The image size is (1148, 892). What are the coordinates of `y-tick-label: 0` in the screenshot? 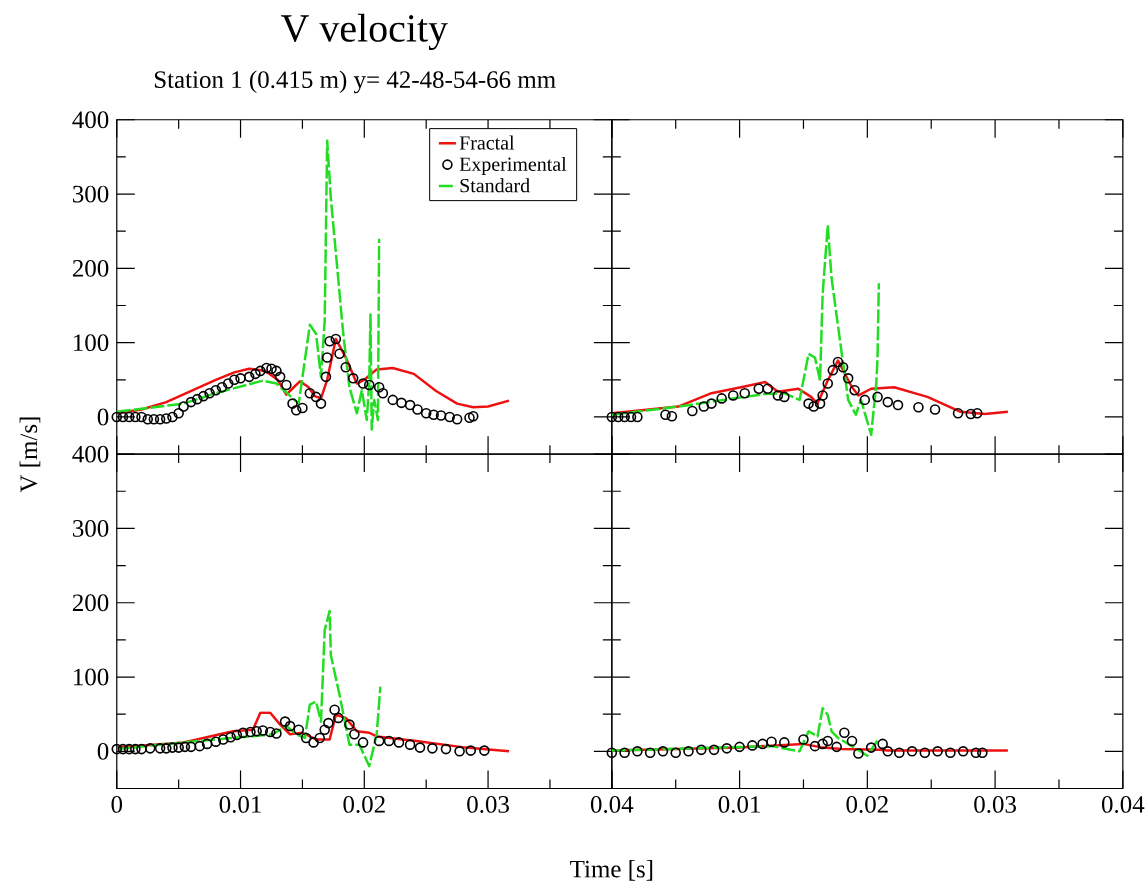 It's located at (103, 751).